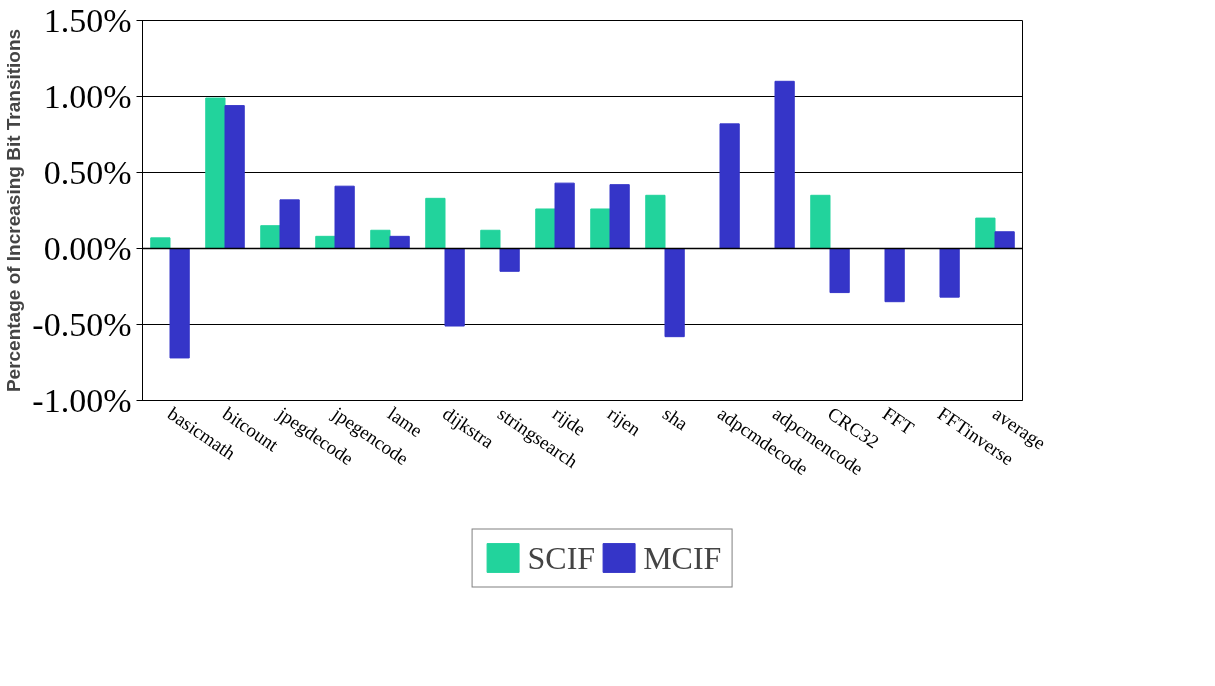 This screenshot has height=686, width=1215. What do you see at coordinates (87, 20) in the screenshot?
I see `y-tick-label: 1.50%` at bounding box center [87, 20].